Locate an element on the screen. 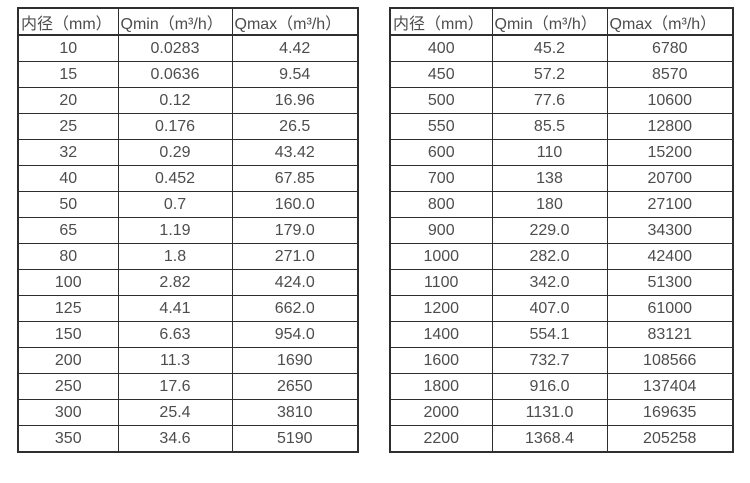 The image size is (750, 483). table-cell: 1400 is located at coordinates (441, 334).